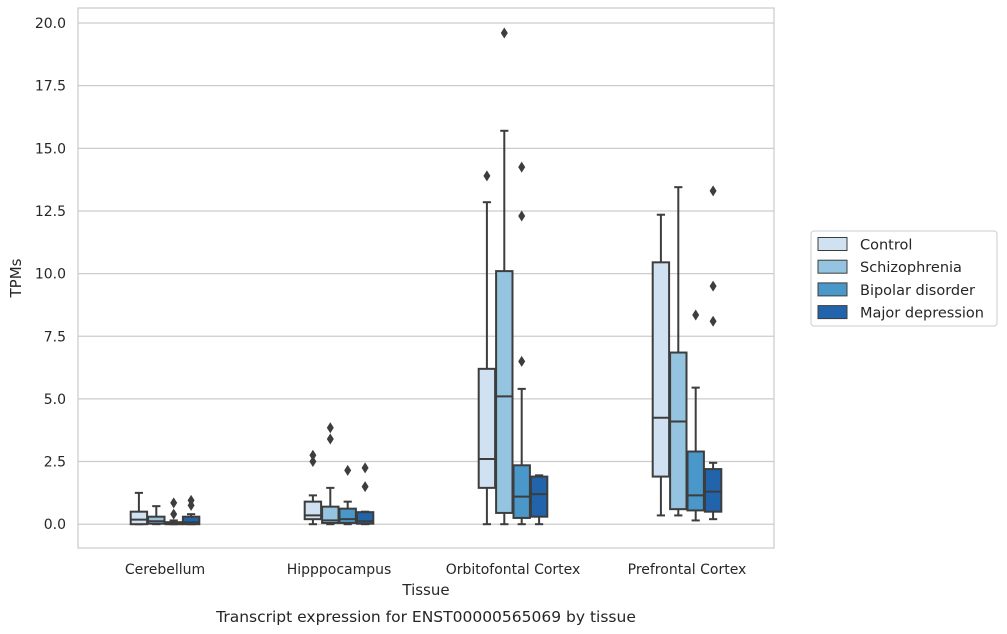 This screenshot has height=634, width=1007. I want to click on x-tick-label: Orbitofontal Cortex, so click(513, 570).